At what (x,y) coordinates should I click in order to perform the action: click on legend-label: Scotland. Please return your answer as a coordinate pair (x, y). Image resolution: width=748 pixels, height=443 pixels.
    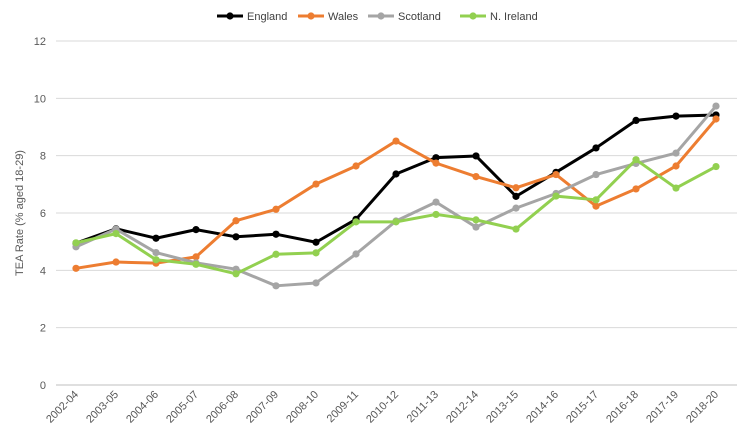
    Looking at the image, I should click on (419, 17).